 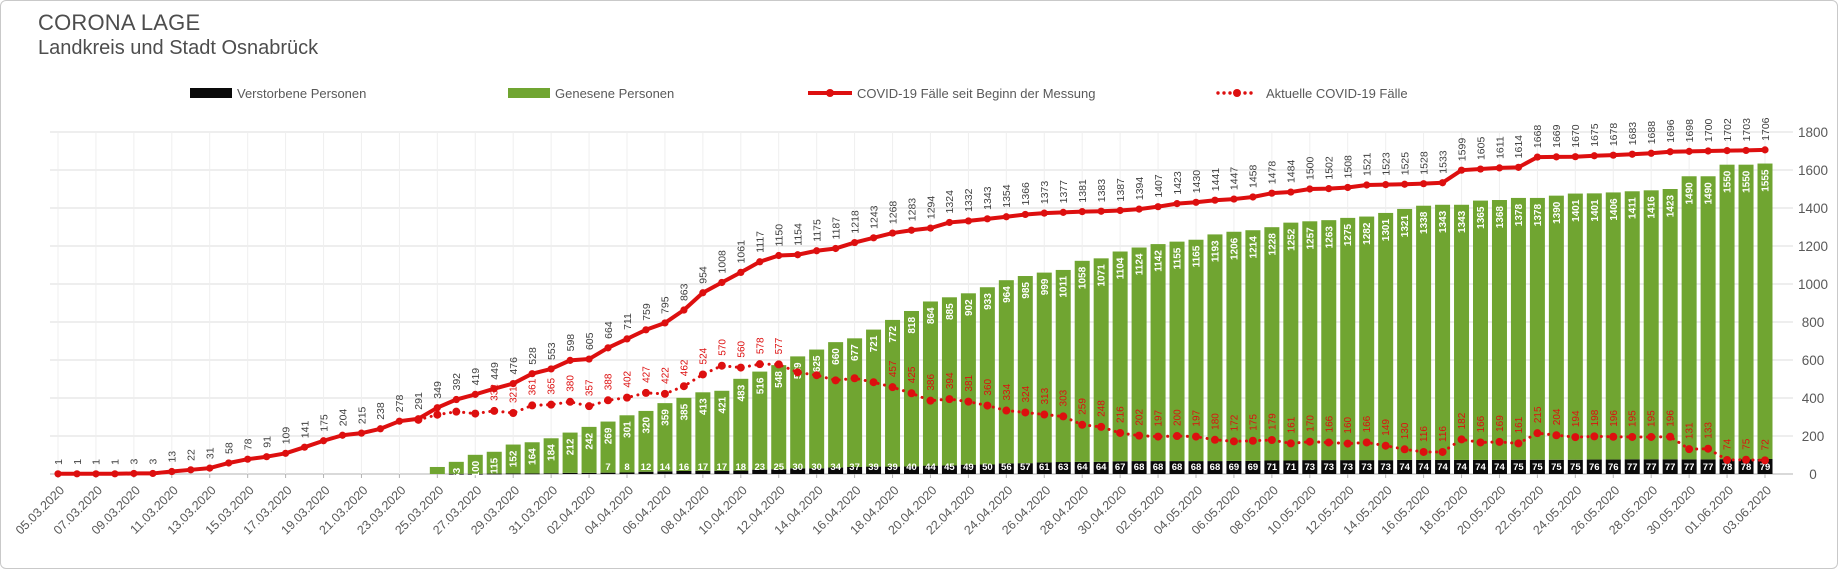 I want to click on svg-text: 166, so click(x=1481, y=423).